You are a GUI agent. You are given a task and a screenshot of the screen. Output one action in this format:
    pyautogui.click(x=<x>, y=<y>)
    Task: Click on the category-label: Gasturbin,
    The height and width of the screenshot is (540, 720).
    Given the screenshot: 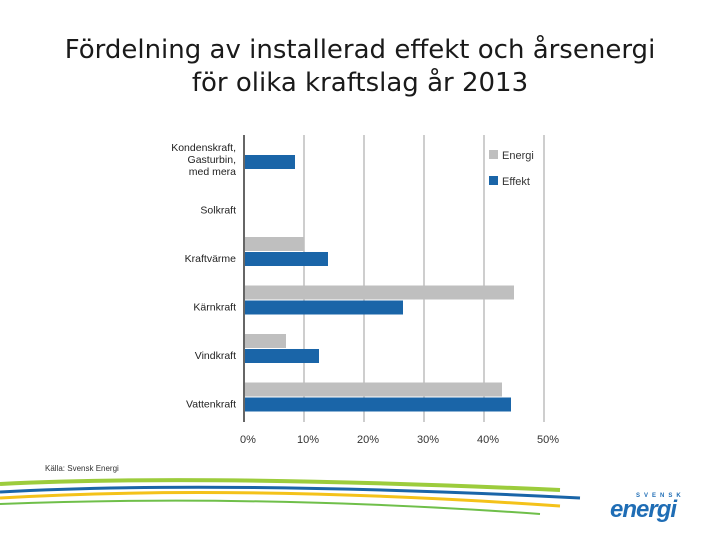 What is the action you would take?
    pyautogui.click(x=212, y=160)
    